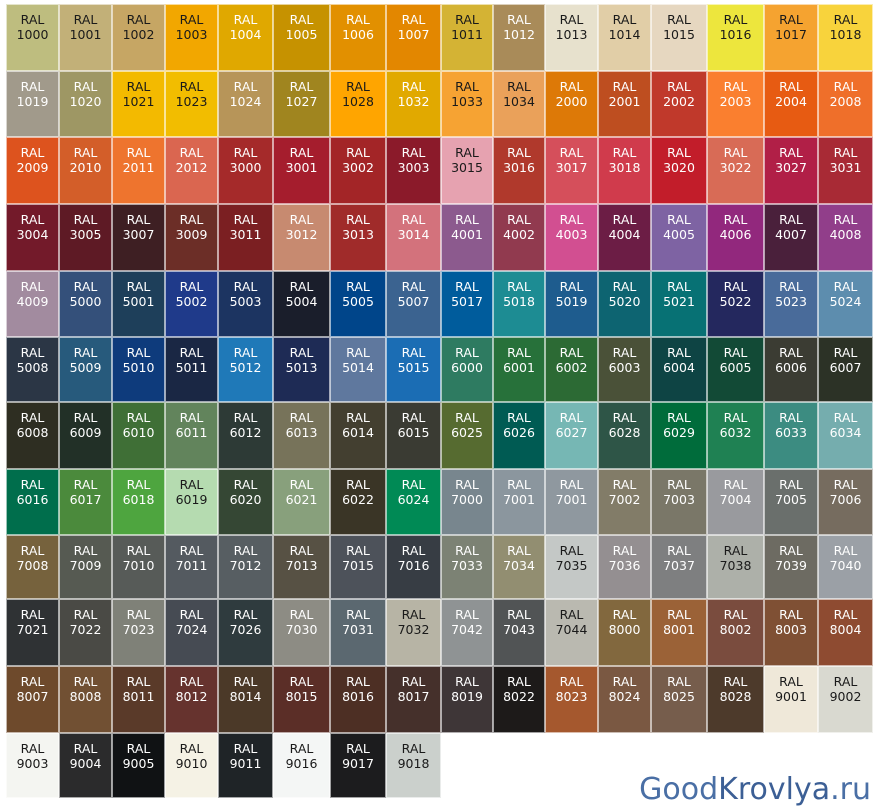 The image size is (881, 811). I want to click on swatch-code: 5023, so click(791, 301).